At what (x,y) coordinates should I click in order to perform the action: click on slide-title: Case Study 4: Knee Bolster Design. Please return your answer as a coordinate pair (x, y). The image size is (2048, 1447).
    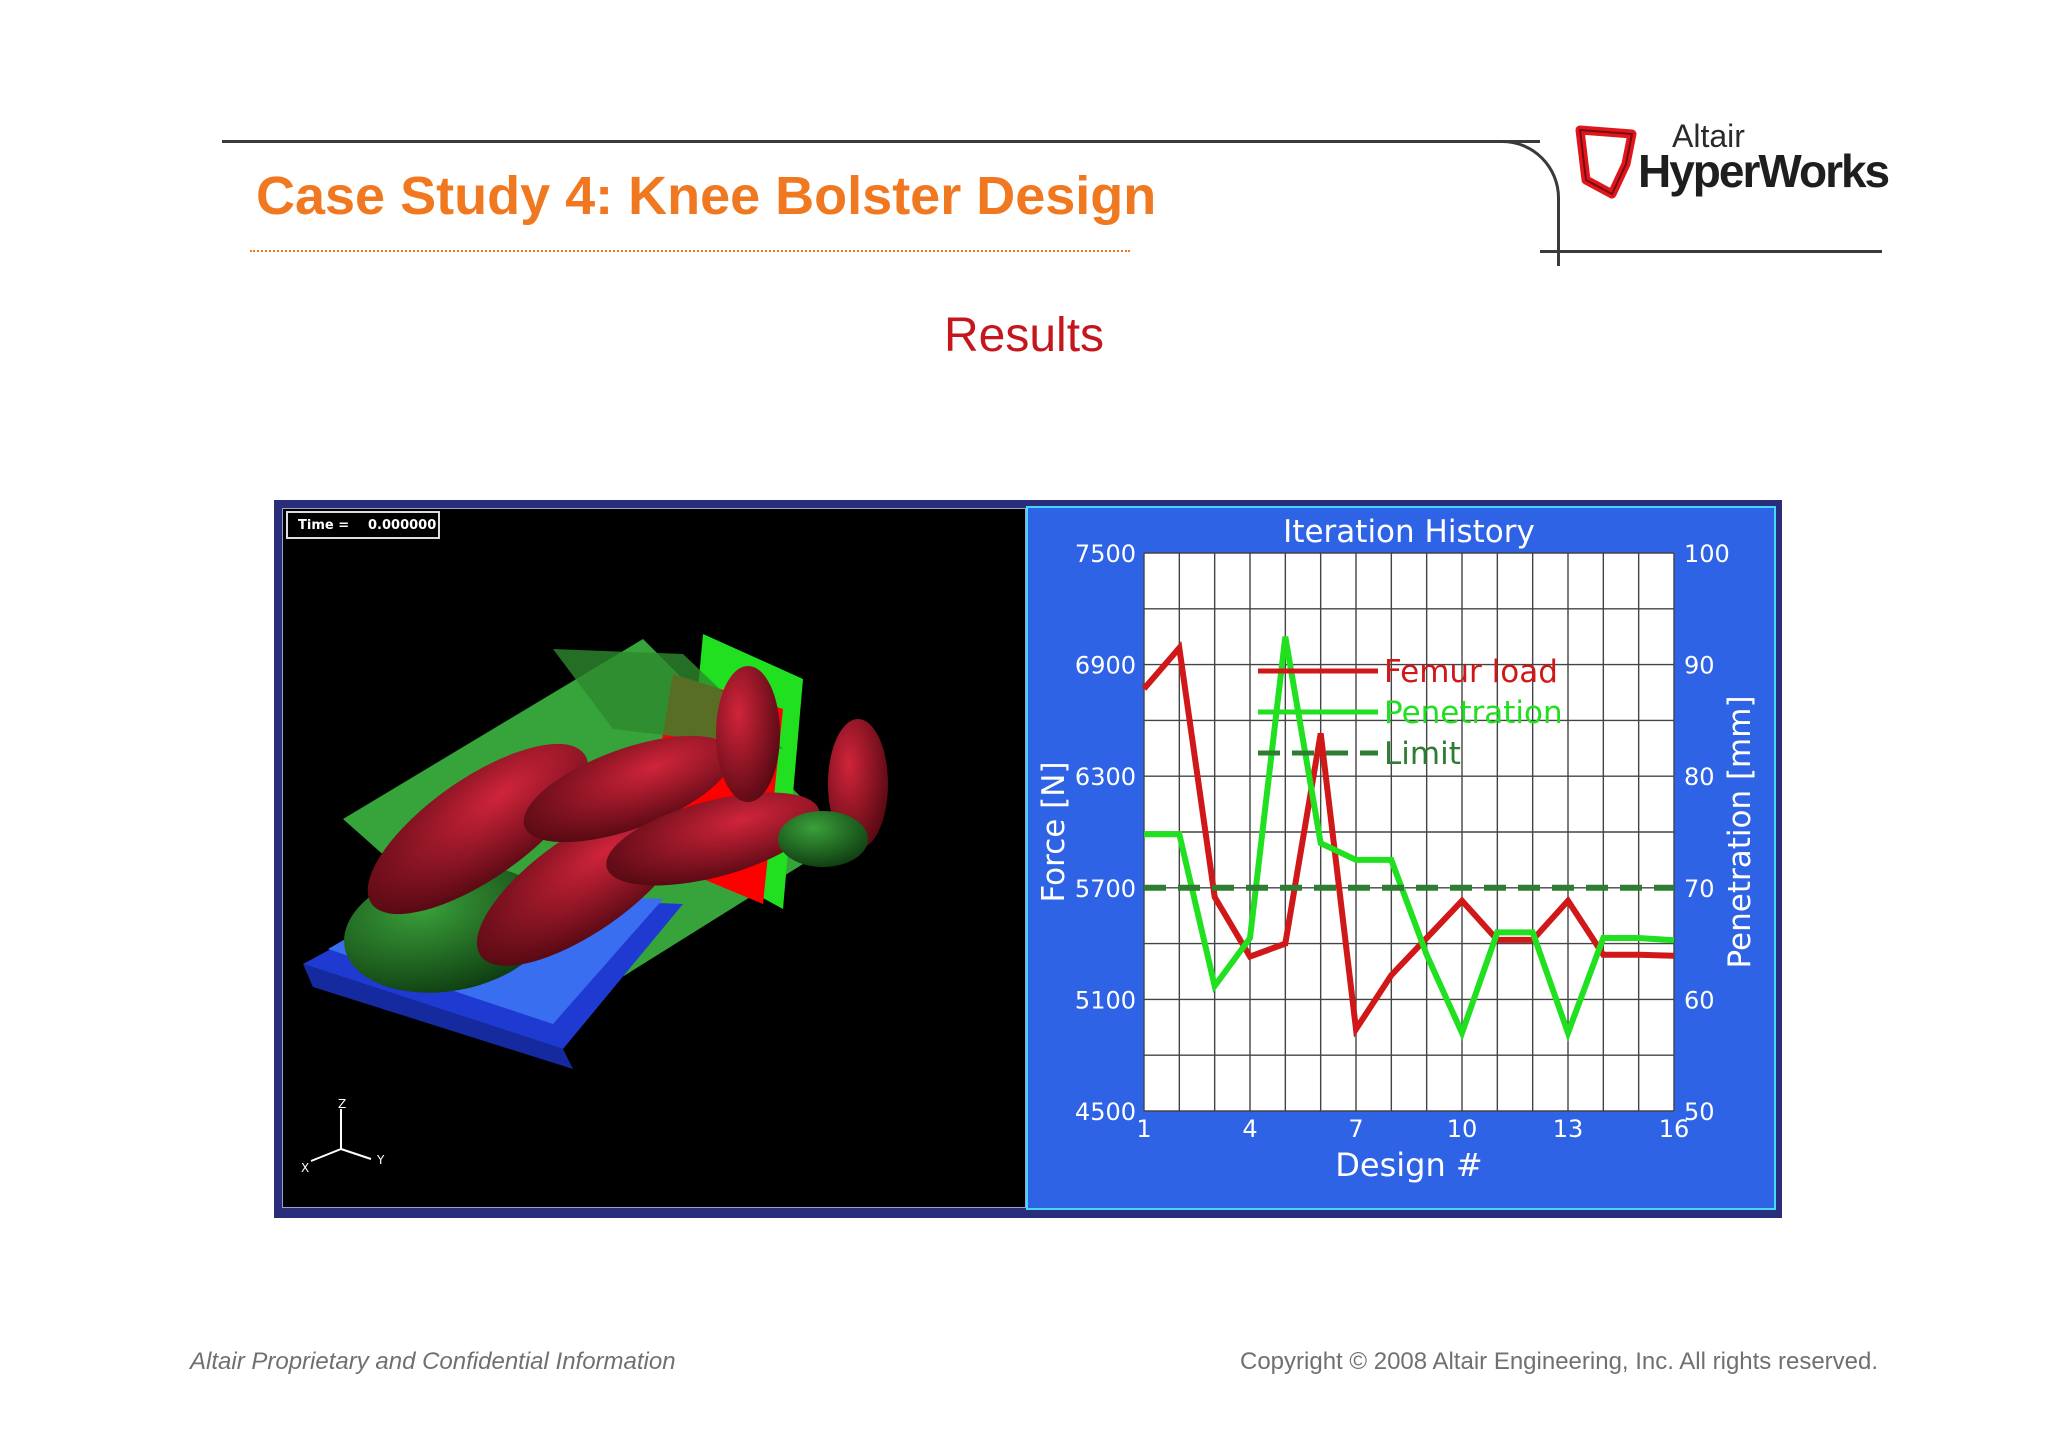
    Looking at the image, I should click on (706, 196).